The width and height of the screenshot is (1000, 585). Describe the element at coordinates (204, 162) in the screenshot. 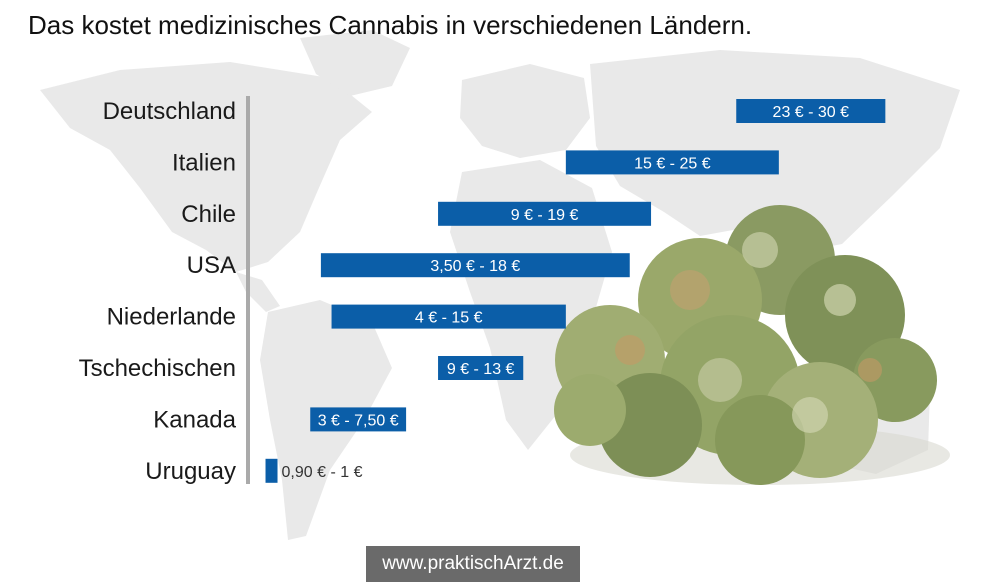

I see `category-label: Italien` at that location.